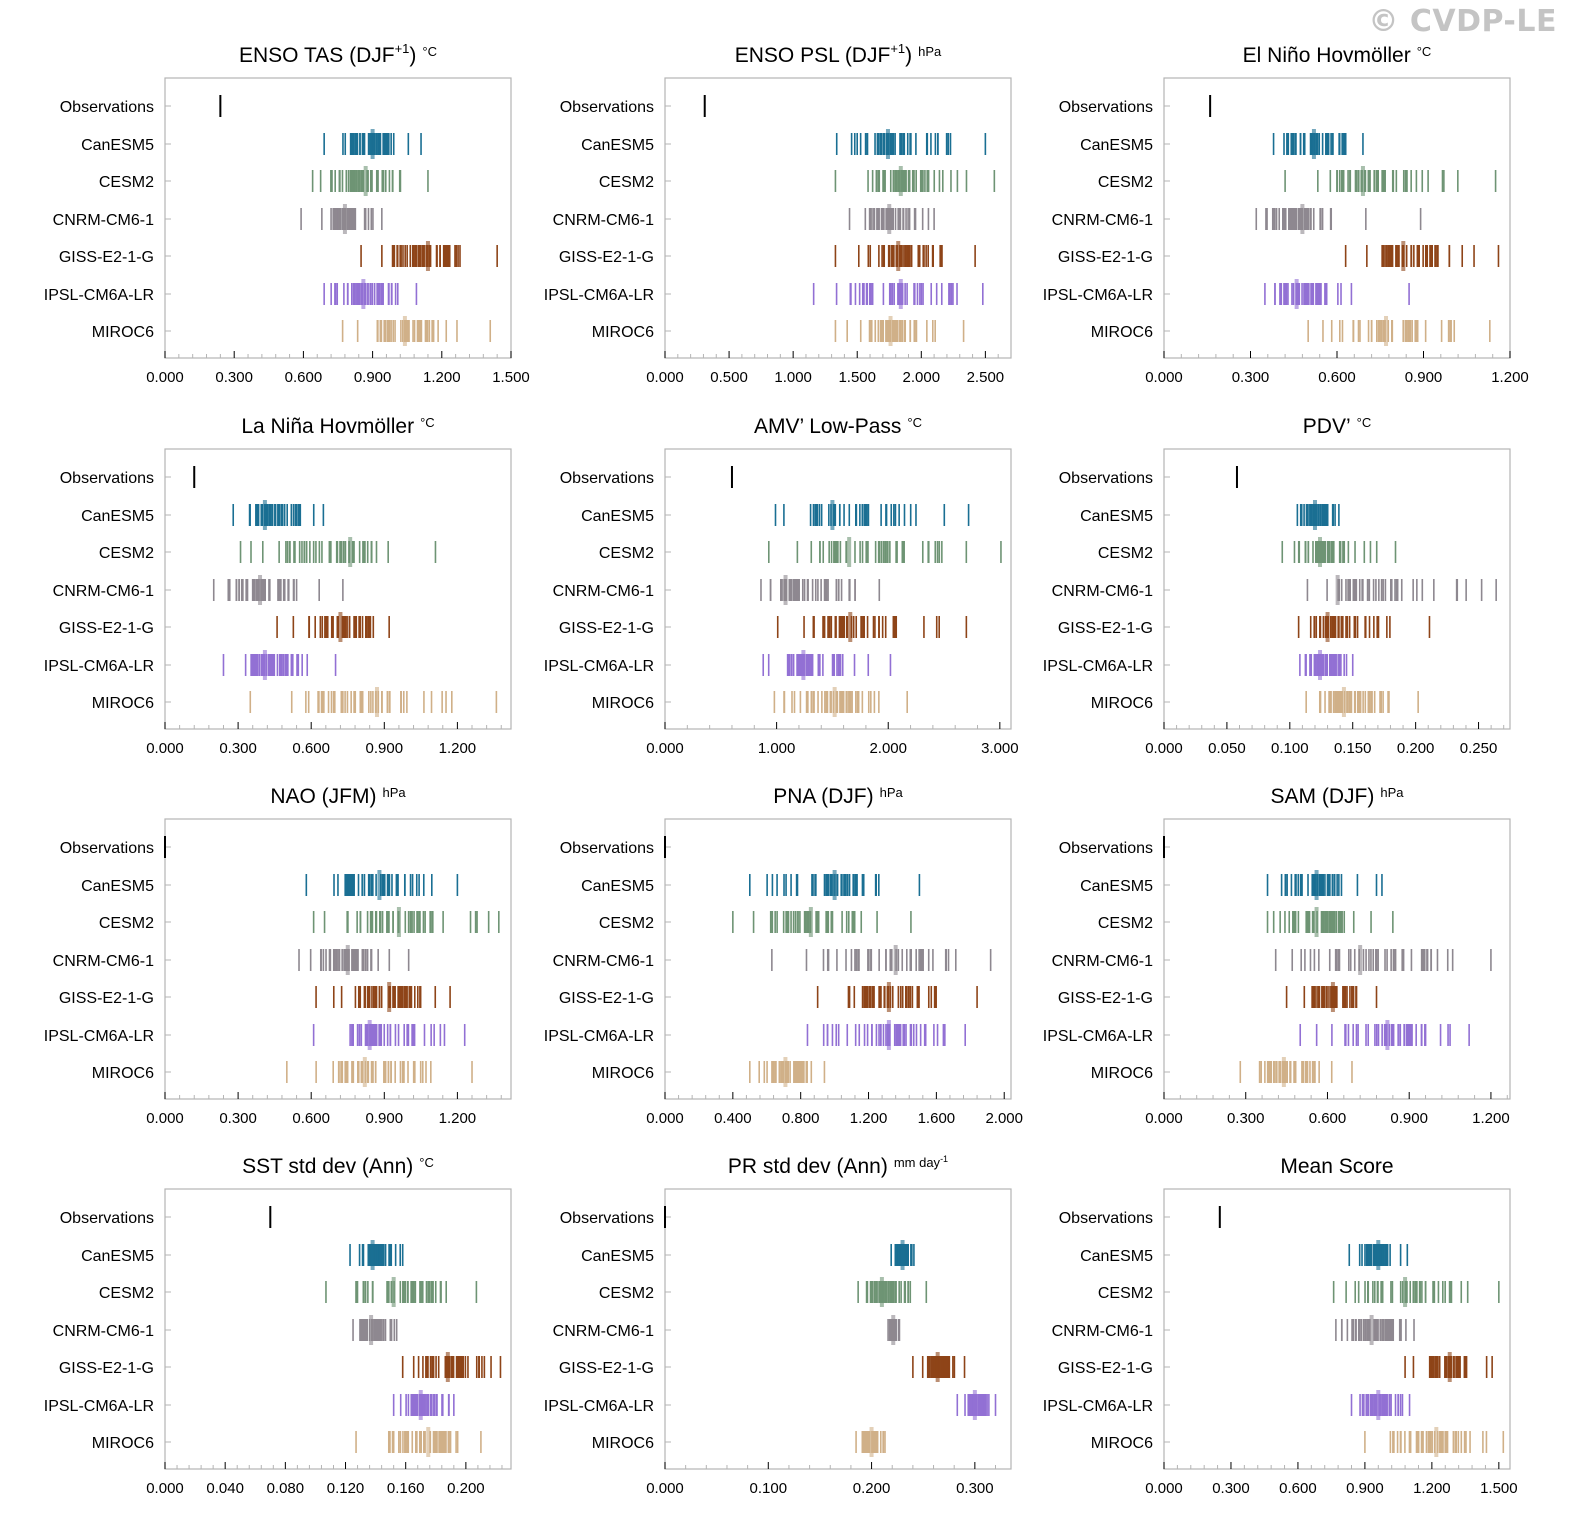 The width and height of the screenshot is (1571, 1538). What do you see at coordinates (922, 377) in the screenshot?
I see `x-tick-label: 2.000` at bounding box center [922, 377].